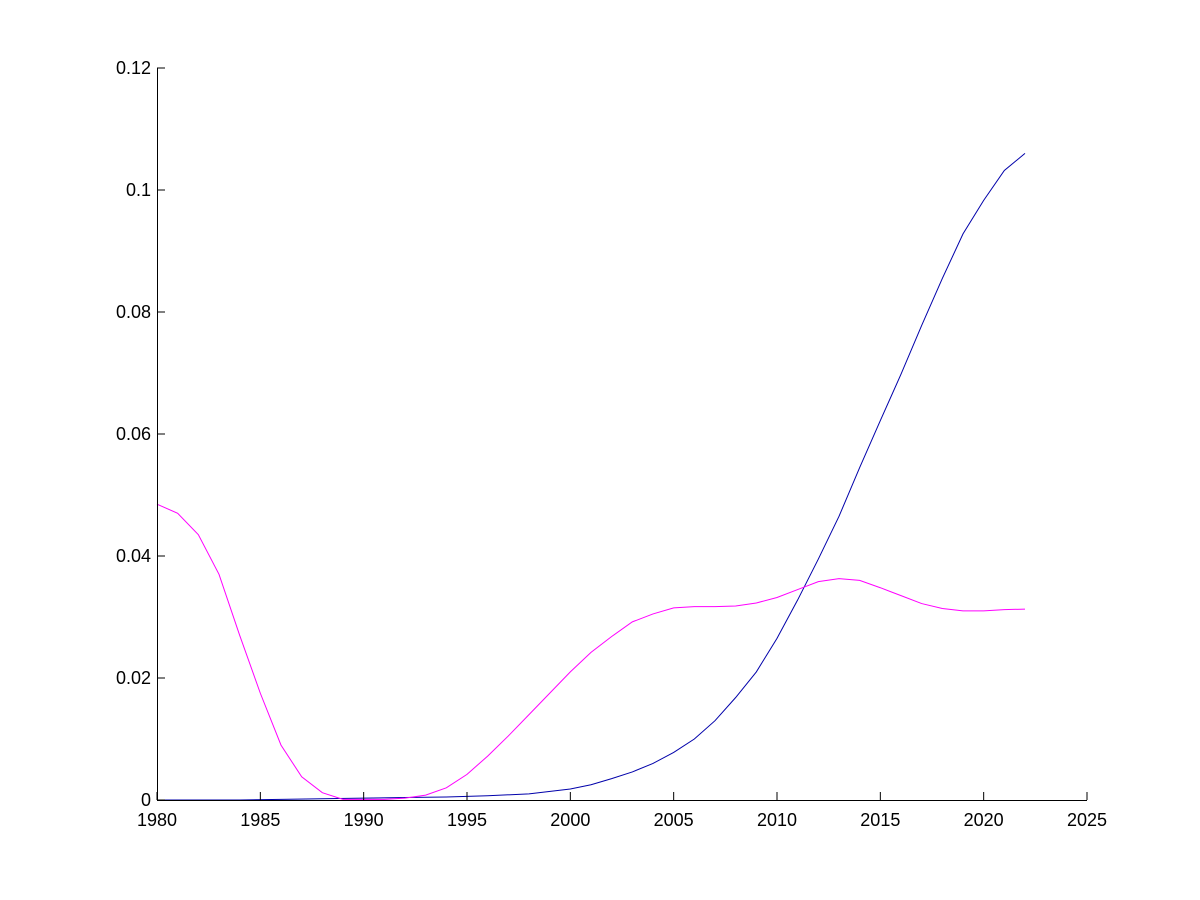  What do you see at coordinates (570, 820) in the screenshot?
I see `x-tick-label: 2000` at bounding box center [570, 820].